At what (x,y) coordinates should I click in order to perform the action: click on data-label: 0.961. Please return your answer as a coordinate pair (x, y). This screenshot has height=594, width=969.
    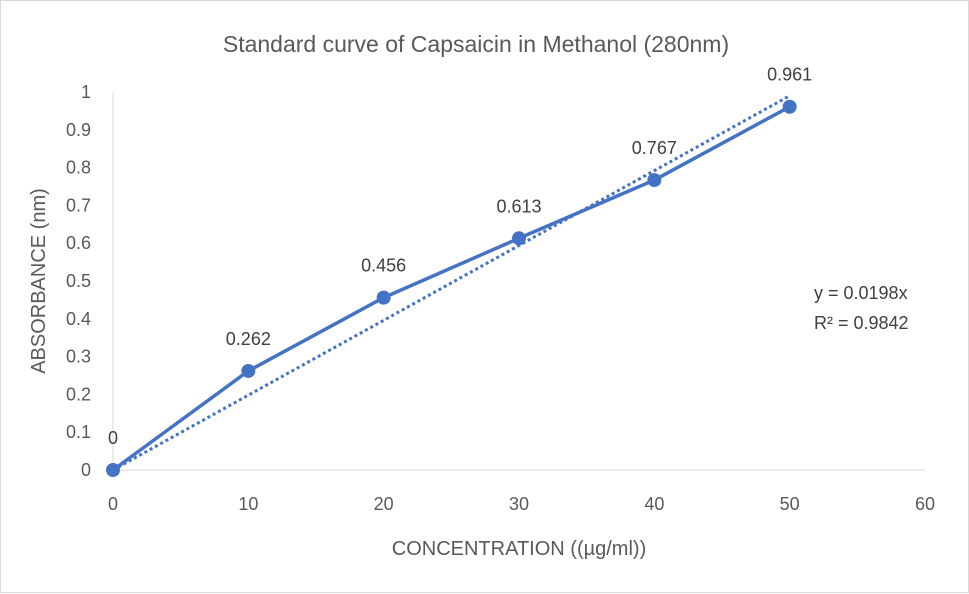
    Looking at the image, I should click on (789, 75).